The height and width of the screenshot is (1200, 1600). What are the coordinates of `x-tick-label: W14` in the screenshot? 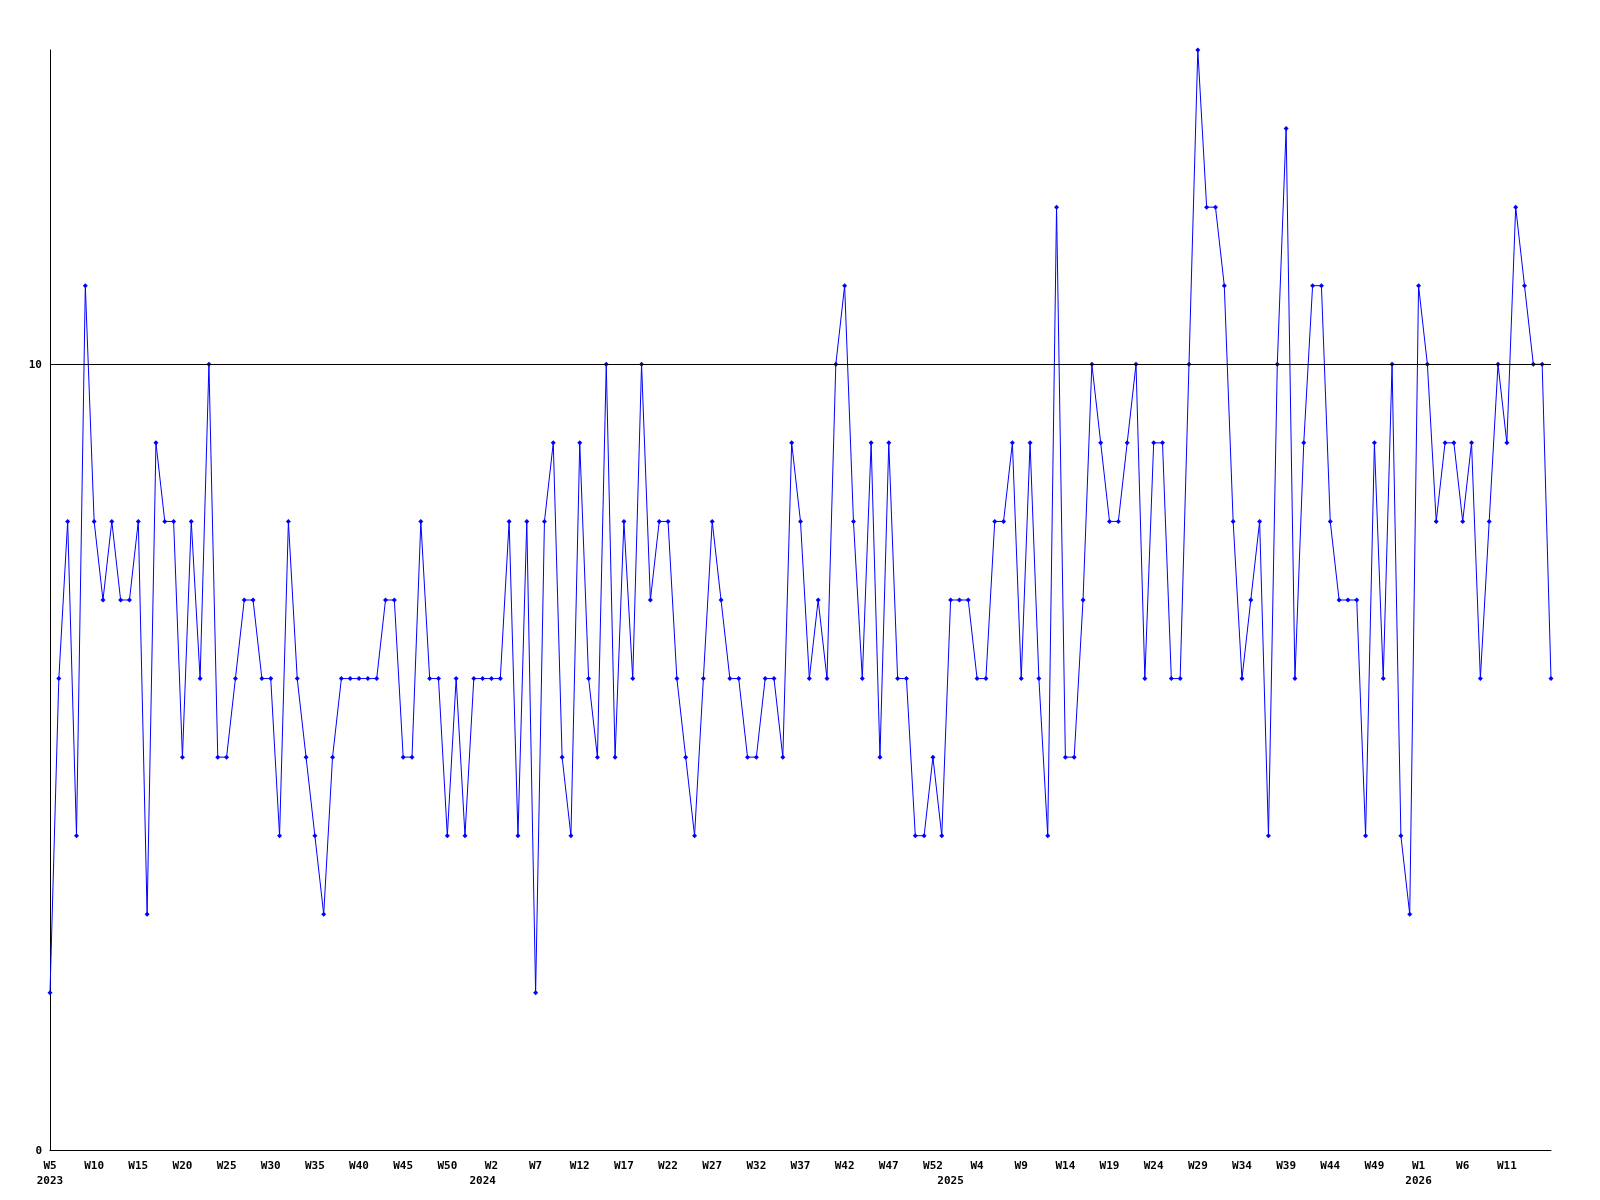 It's located at (1065, 1165).